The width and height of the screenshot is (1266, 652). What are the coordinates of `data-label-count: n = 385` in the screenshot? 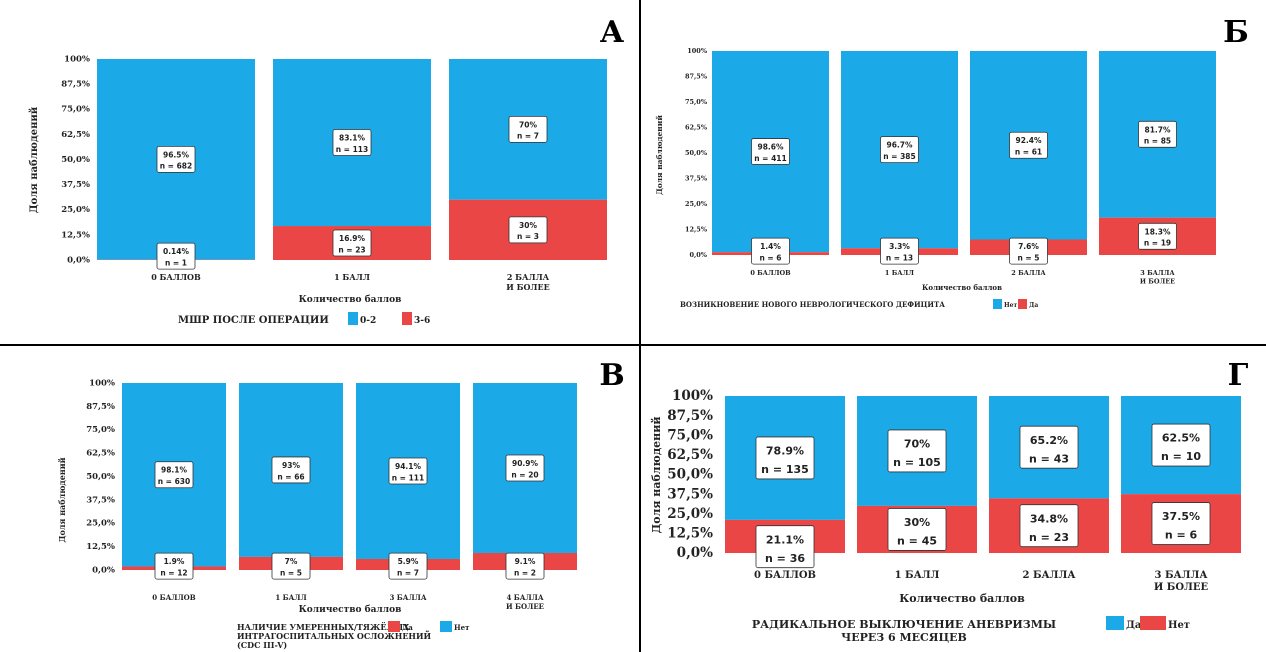 It's located at (899, 156).